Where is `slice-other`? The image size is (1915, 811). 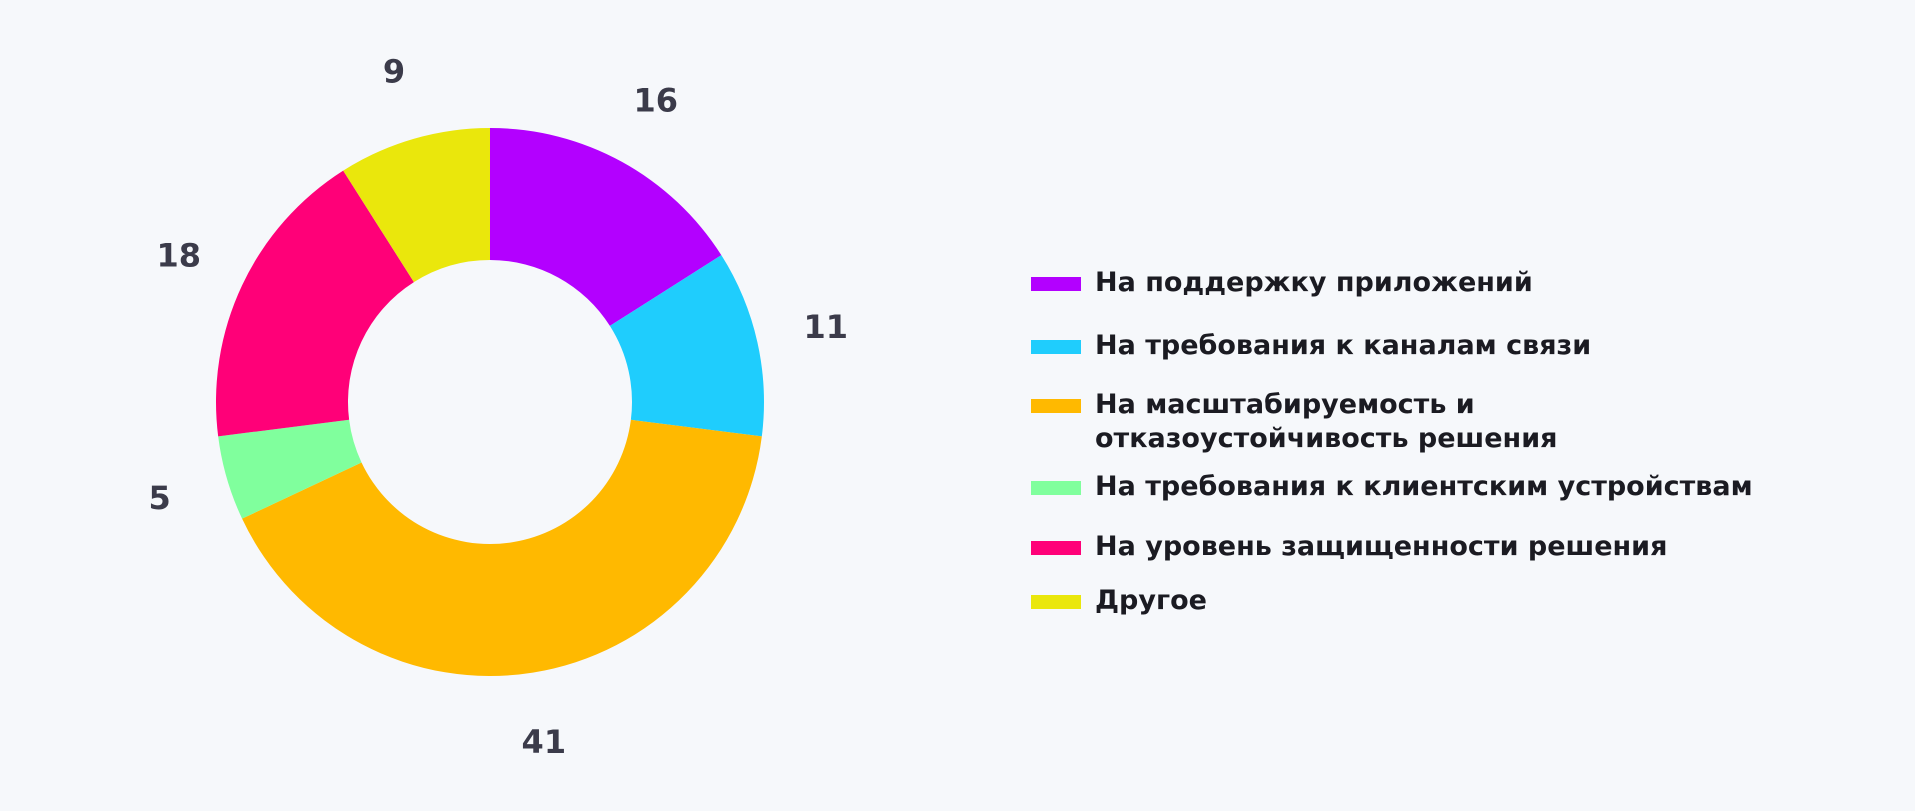
slice-other is located at coordinates (416, 205).